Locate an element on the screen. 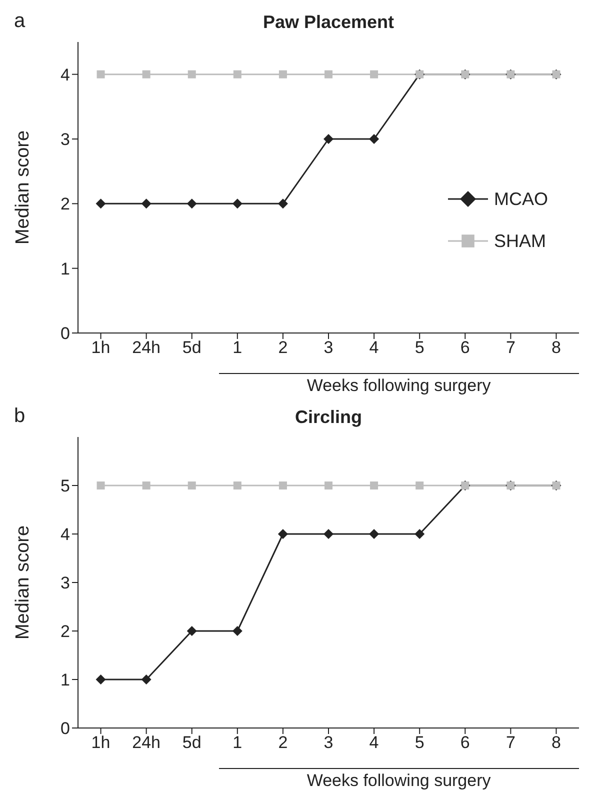 The height and width of the screenshot is (805, 595). text: a is located at coordinates (20, 21).